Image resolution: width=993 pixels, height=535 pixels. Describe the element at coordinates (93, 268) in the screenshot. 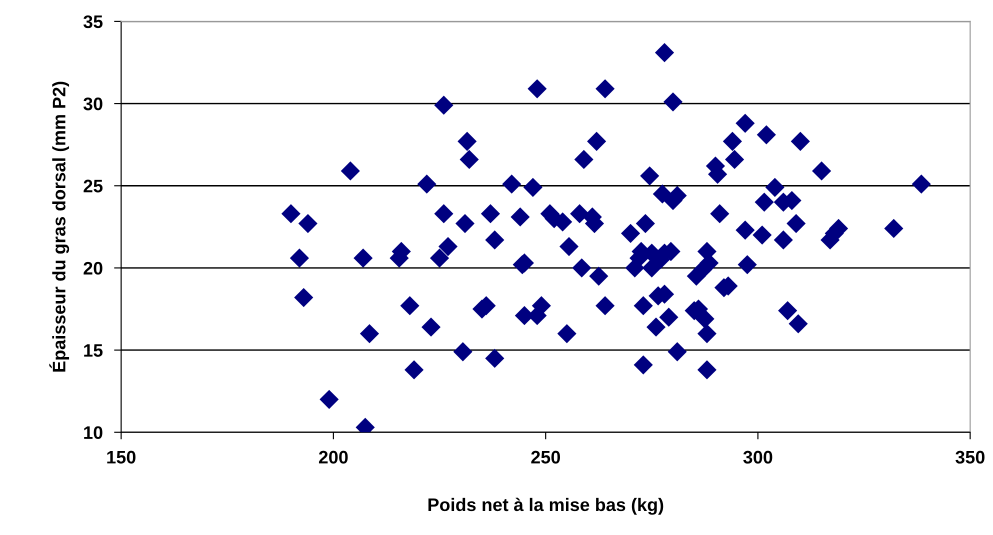

I see `y-tick-label: 20` at that location.